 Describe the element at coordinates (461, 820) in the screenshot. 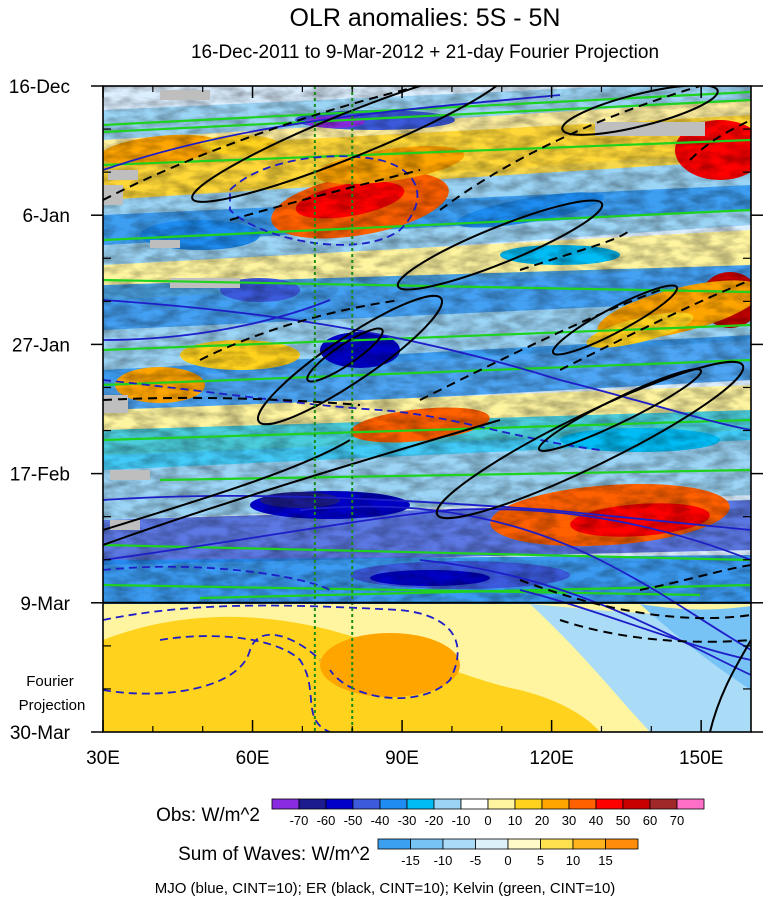

I see `obs-colorbar-level-label: -10` at that location.